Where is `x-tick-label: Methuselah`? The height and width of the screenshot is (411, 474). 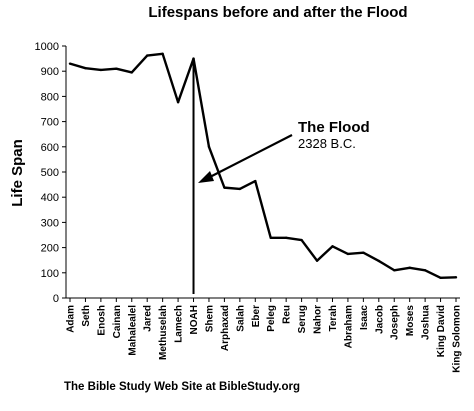 x-tick-label: Methuselah is located at coordinates (163, 332).